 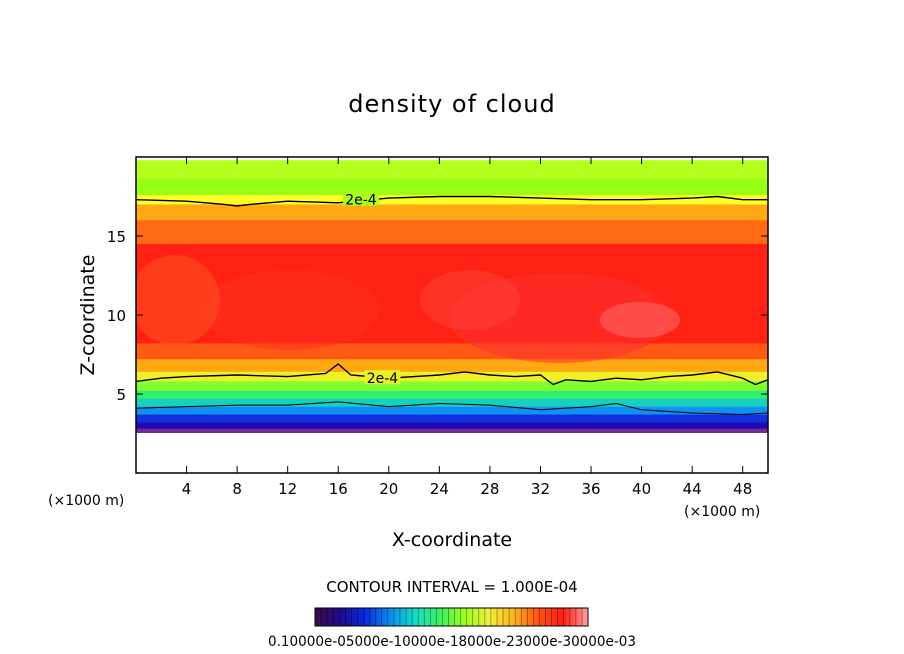 What do you see at coordinates (408, 309) in the screenshot?
I see `red-core-highlights` at bounding box center [408, 309].